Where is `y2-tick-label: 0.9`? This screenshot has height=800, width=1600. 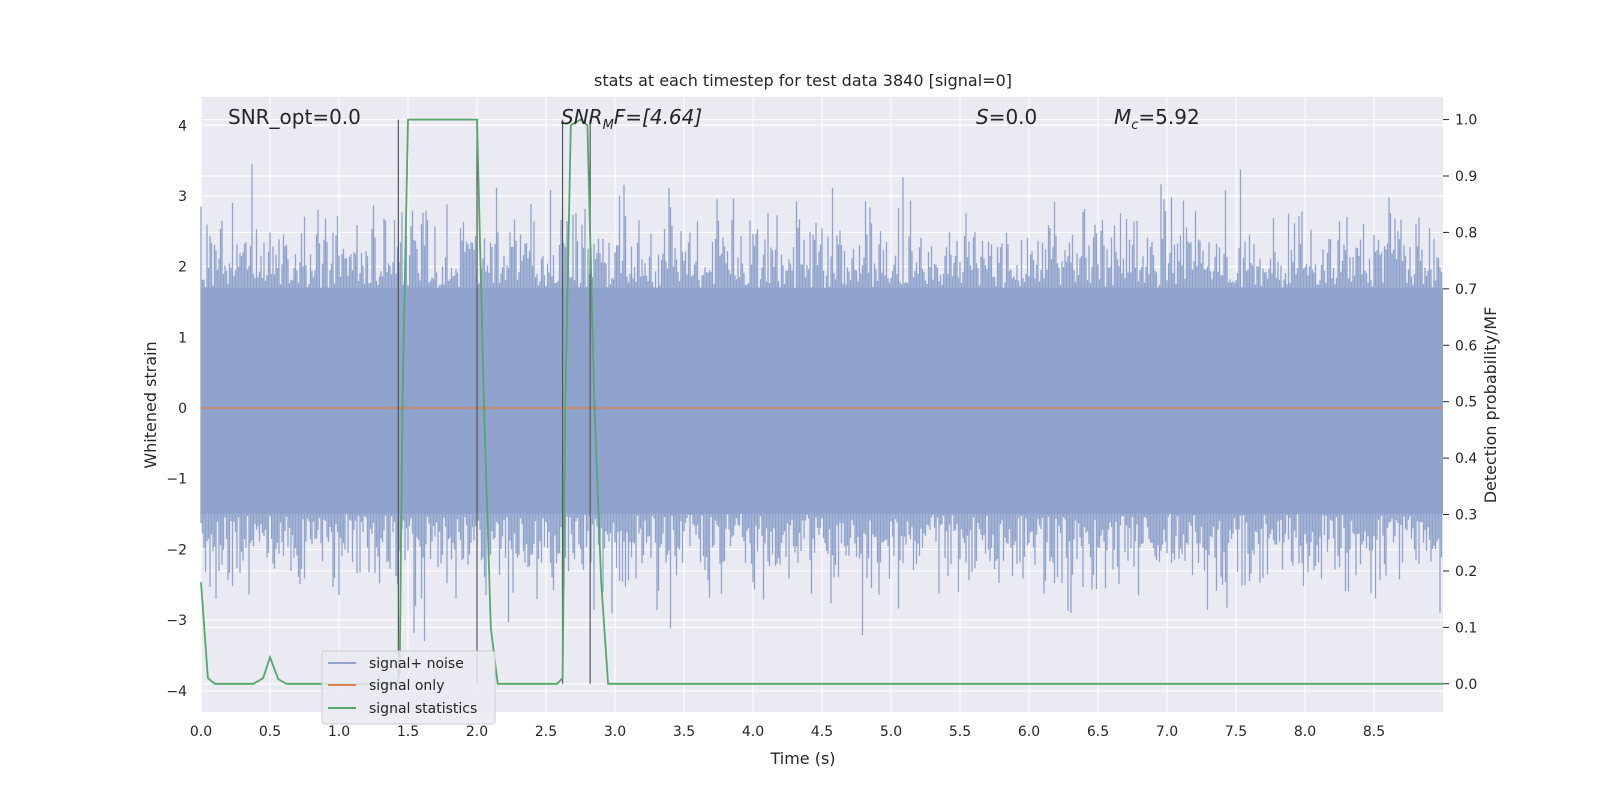
y2-tick-label: 0.9 is located at coordinates (1466, 177).